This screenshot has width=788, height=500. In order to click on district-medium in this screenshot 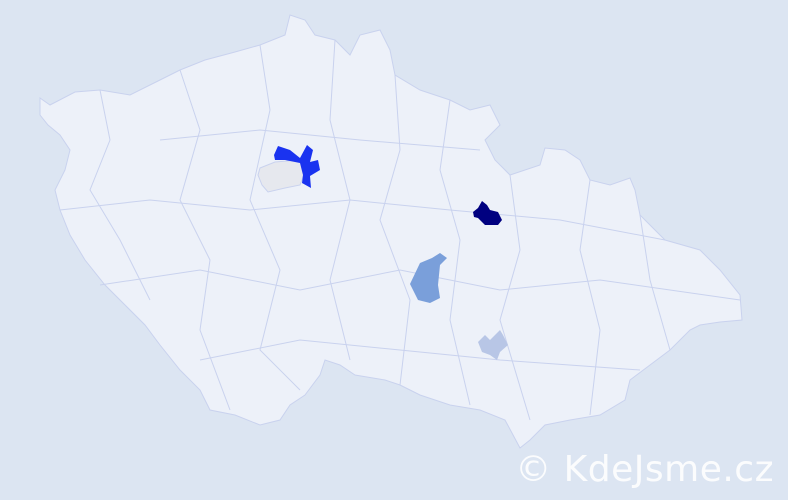, I will do `click(428, 278)`.